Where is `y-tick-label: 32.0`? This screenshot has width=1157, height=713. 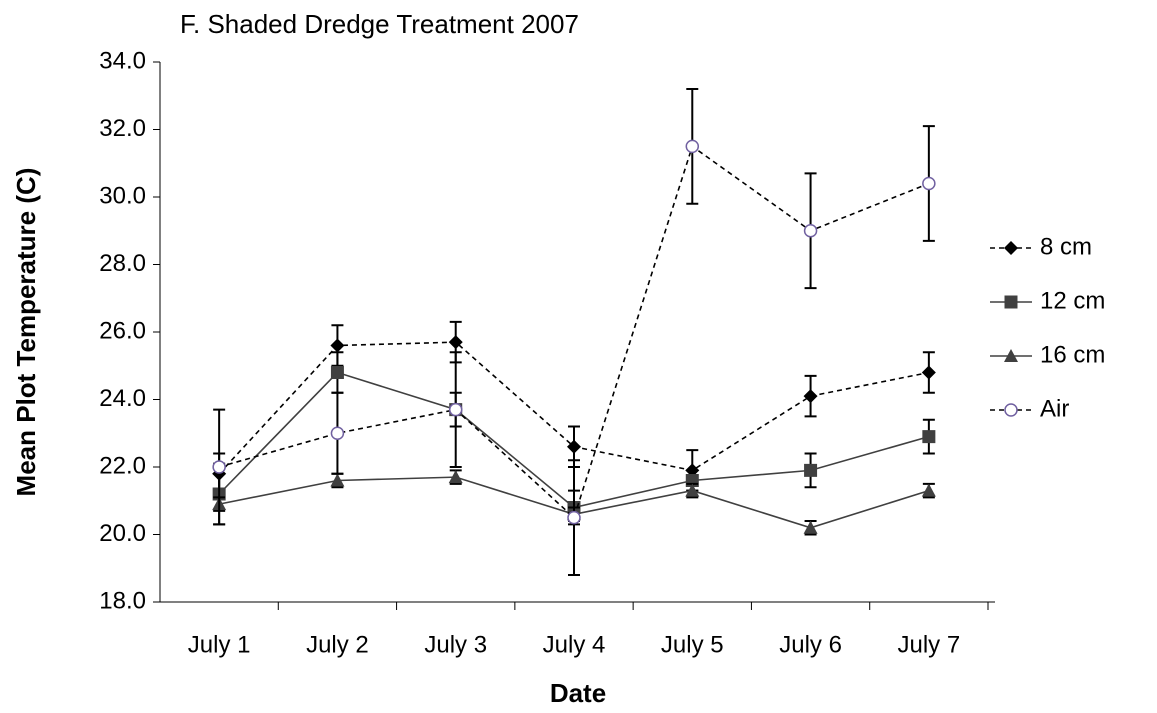 y-tick-label: 32.0 is located at coordinates (122, 128).